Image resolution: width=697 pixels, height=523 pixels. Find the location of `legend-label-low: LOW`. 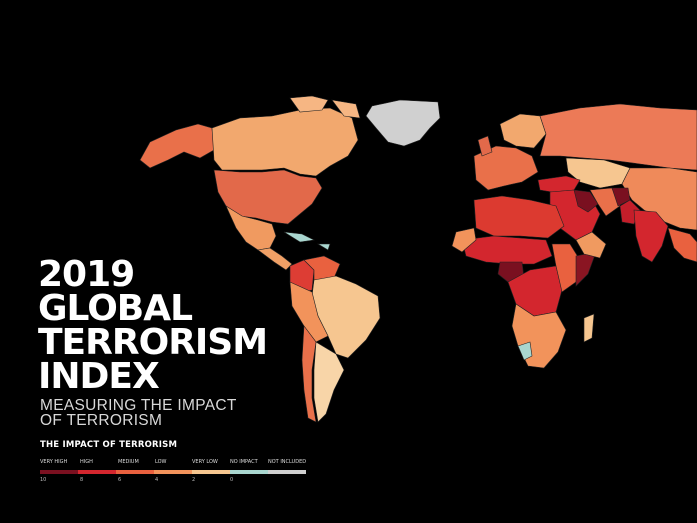

legend-label-low: LOW is located at coordinates (161, 462).